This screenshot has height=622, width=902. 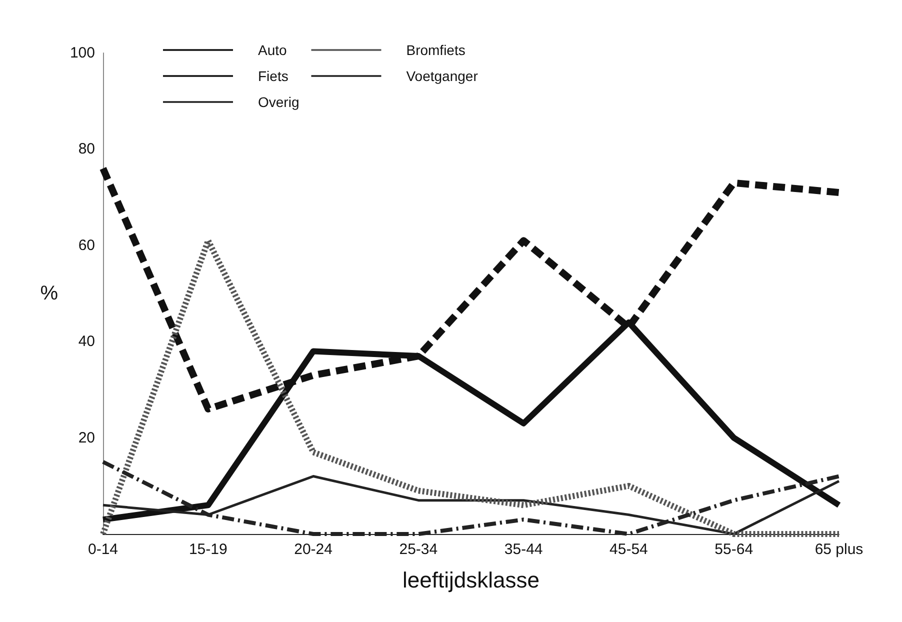 What do you see at coordinates (86, 437) in the screenshot?
I see `y-tick-label: 20` at bounding box center [86, 437].